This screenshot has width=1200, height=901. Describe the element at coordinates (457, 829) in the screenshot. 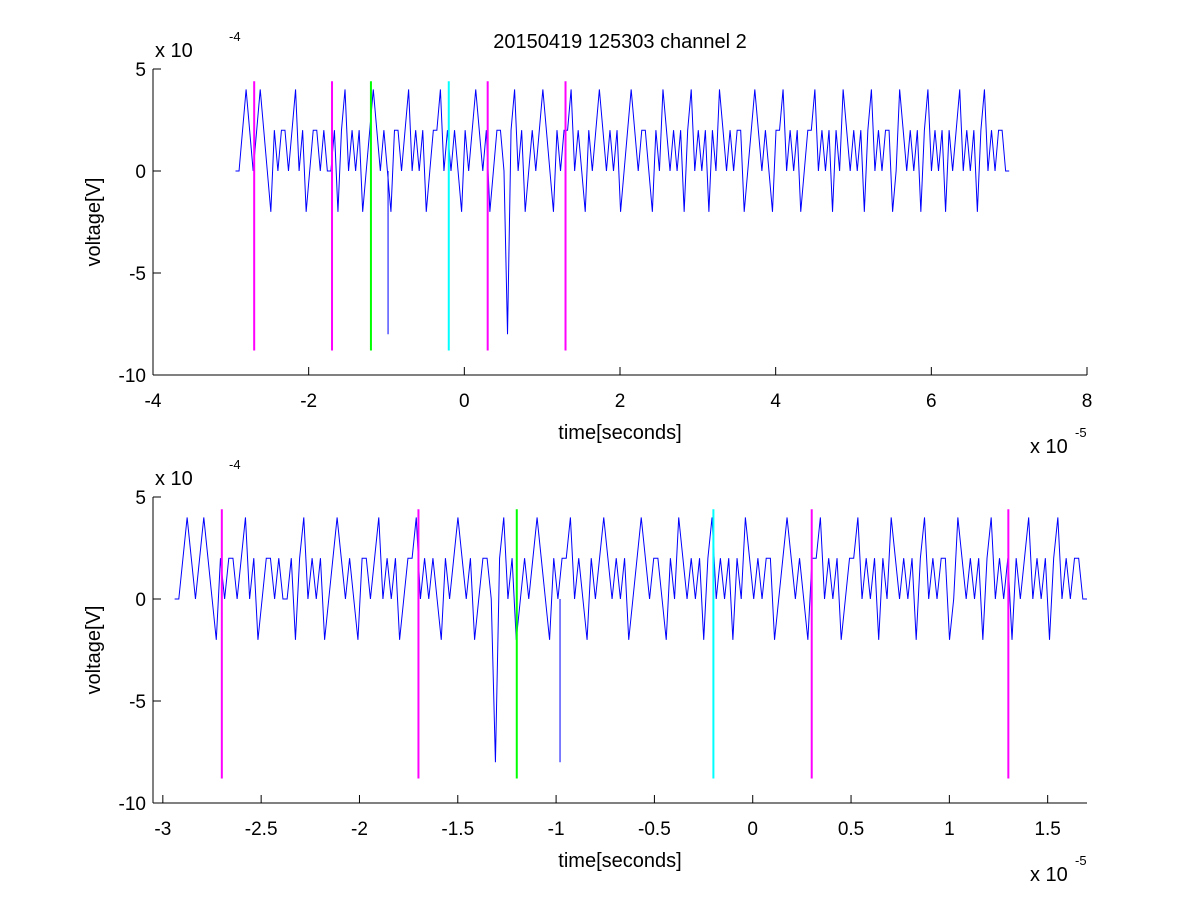

I see `x-tick-label: -1.5` at that location.